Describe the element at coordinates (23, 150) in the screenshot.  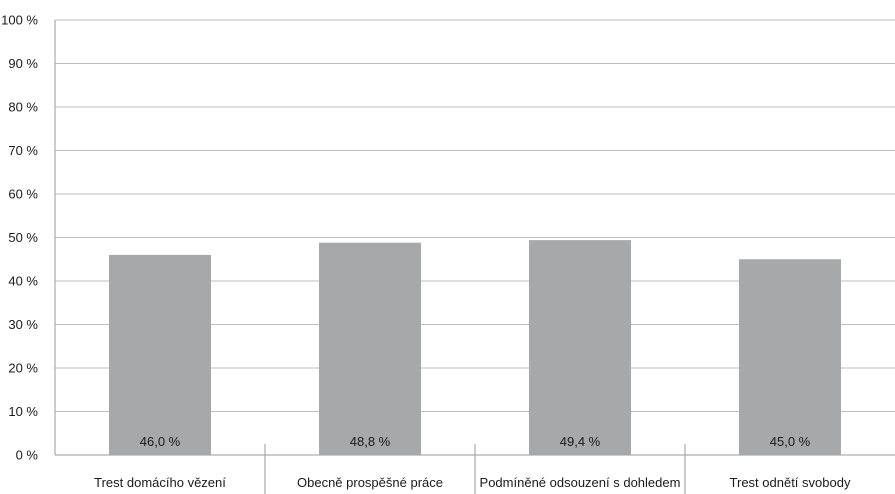
I see `y-tick-label: 70 %` at that location.